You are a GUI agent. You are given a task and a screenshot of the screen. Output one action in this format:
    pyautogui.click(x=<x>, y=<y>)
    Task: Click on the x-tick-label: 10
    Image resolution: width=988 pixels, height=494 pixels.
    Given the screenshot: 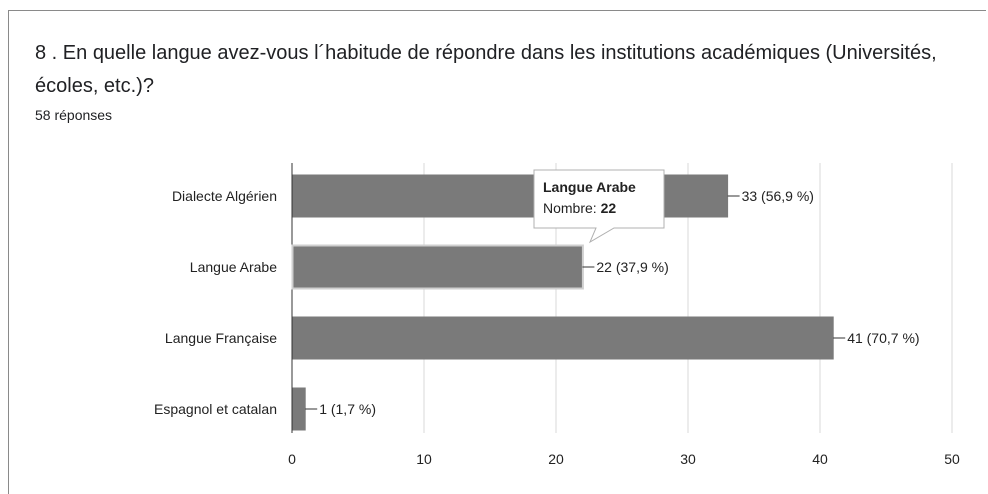 What is the action you would take?
    pyautogui.click(x=424, y=459)
    